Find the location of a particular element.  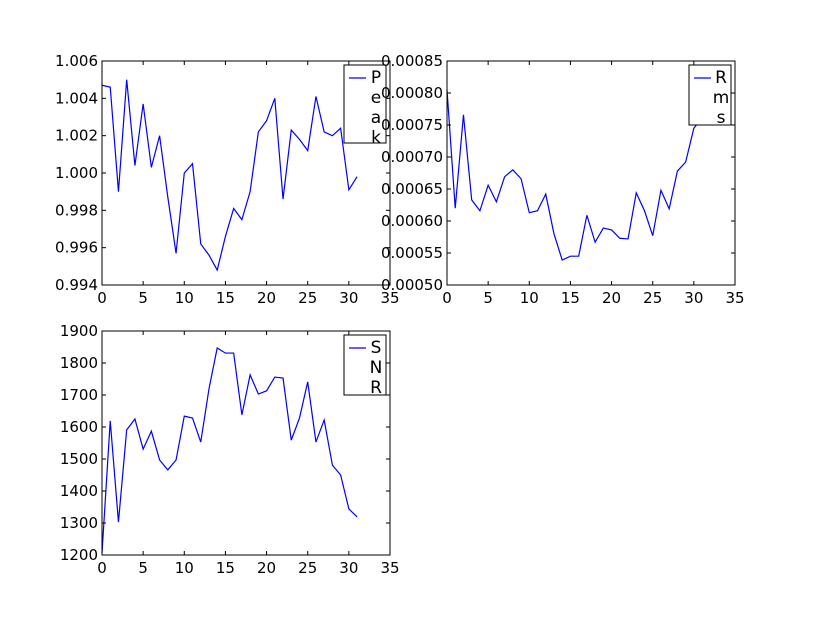

y-tick-label: 0.00070 is located at coordinates (412, 157).